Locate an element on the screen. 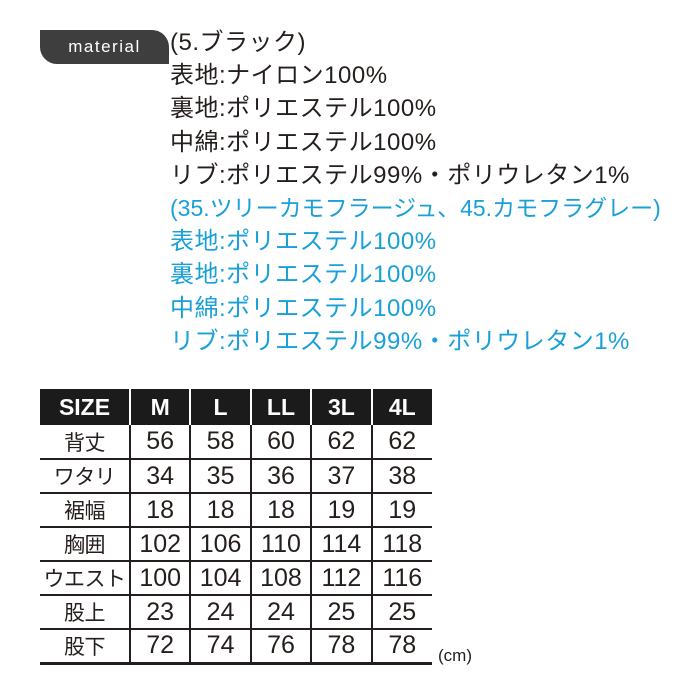 The image size is (700, 700). size-cell: 38 is located at coordinates (401, 476).